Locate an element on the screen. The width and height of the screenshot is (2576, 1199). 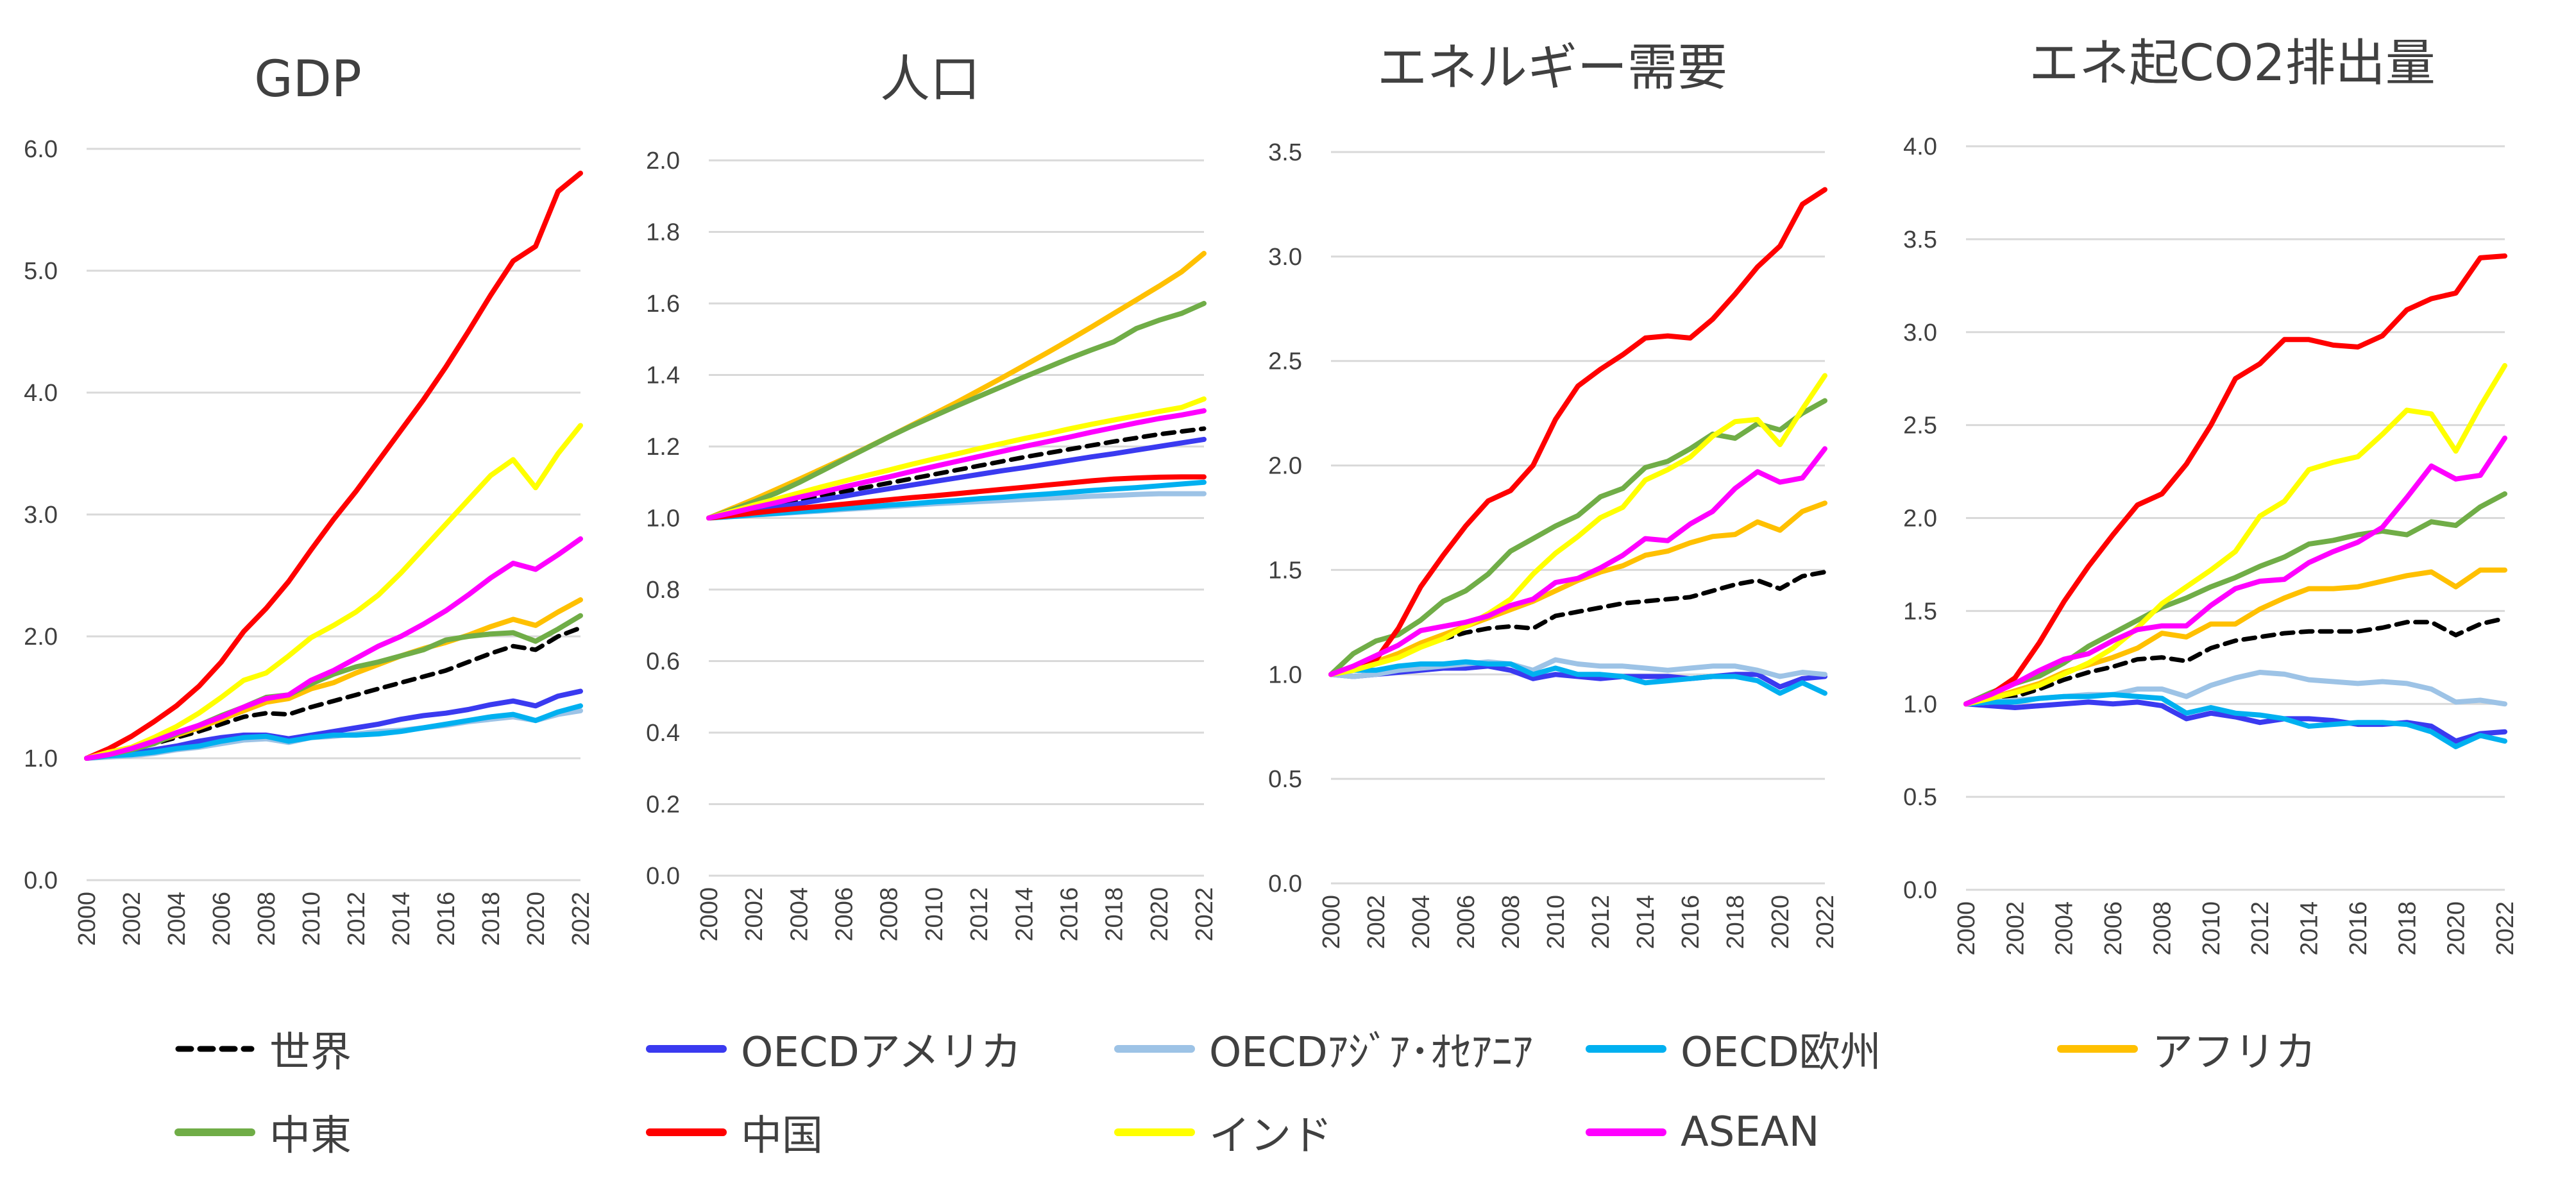
x-tick-label: 2012 is located at coordinates (356, 919).